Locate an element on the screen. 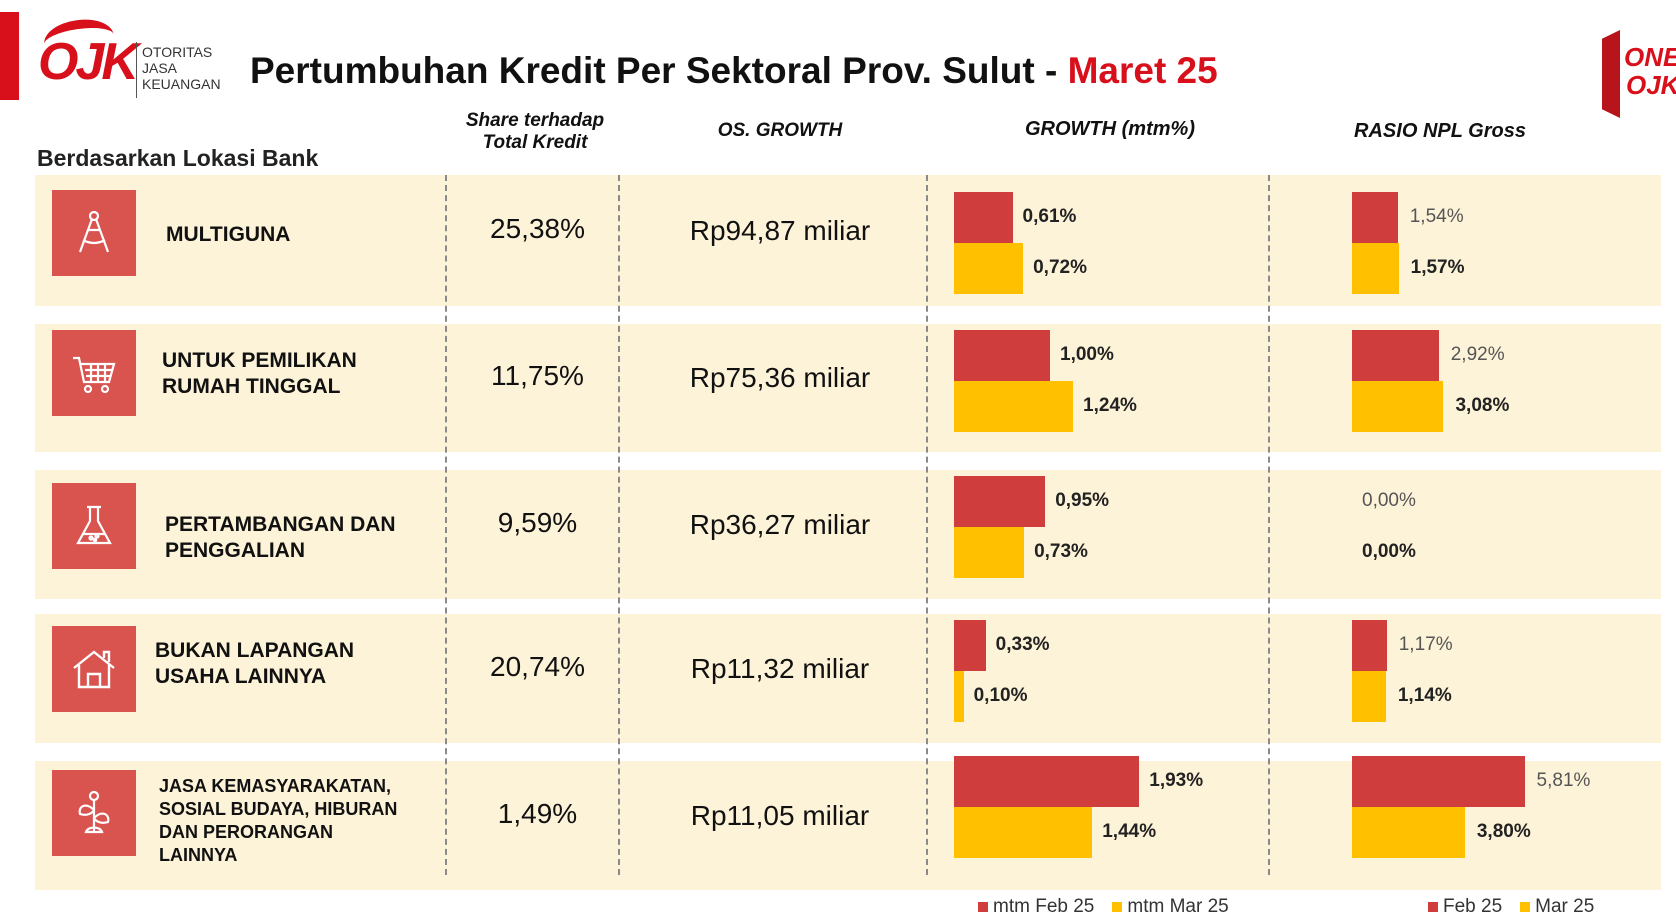  os-growth-value: Rp11,05 miliar is located at coordinates (780, 815).